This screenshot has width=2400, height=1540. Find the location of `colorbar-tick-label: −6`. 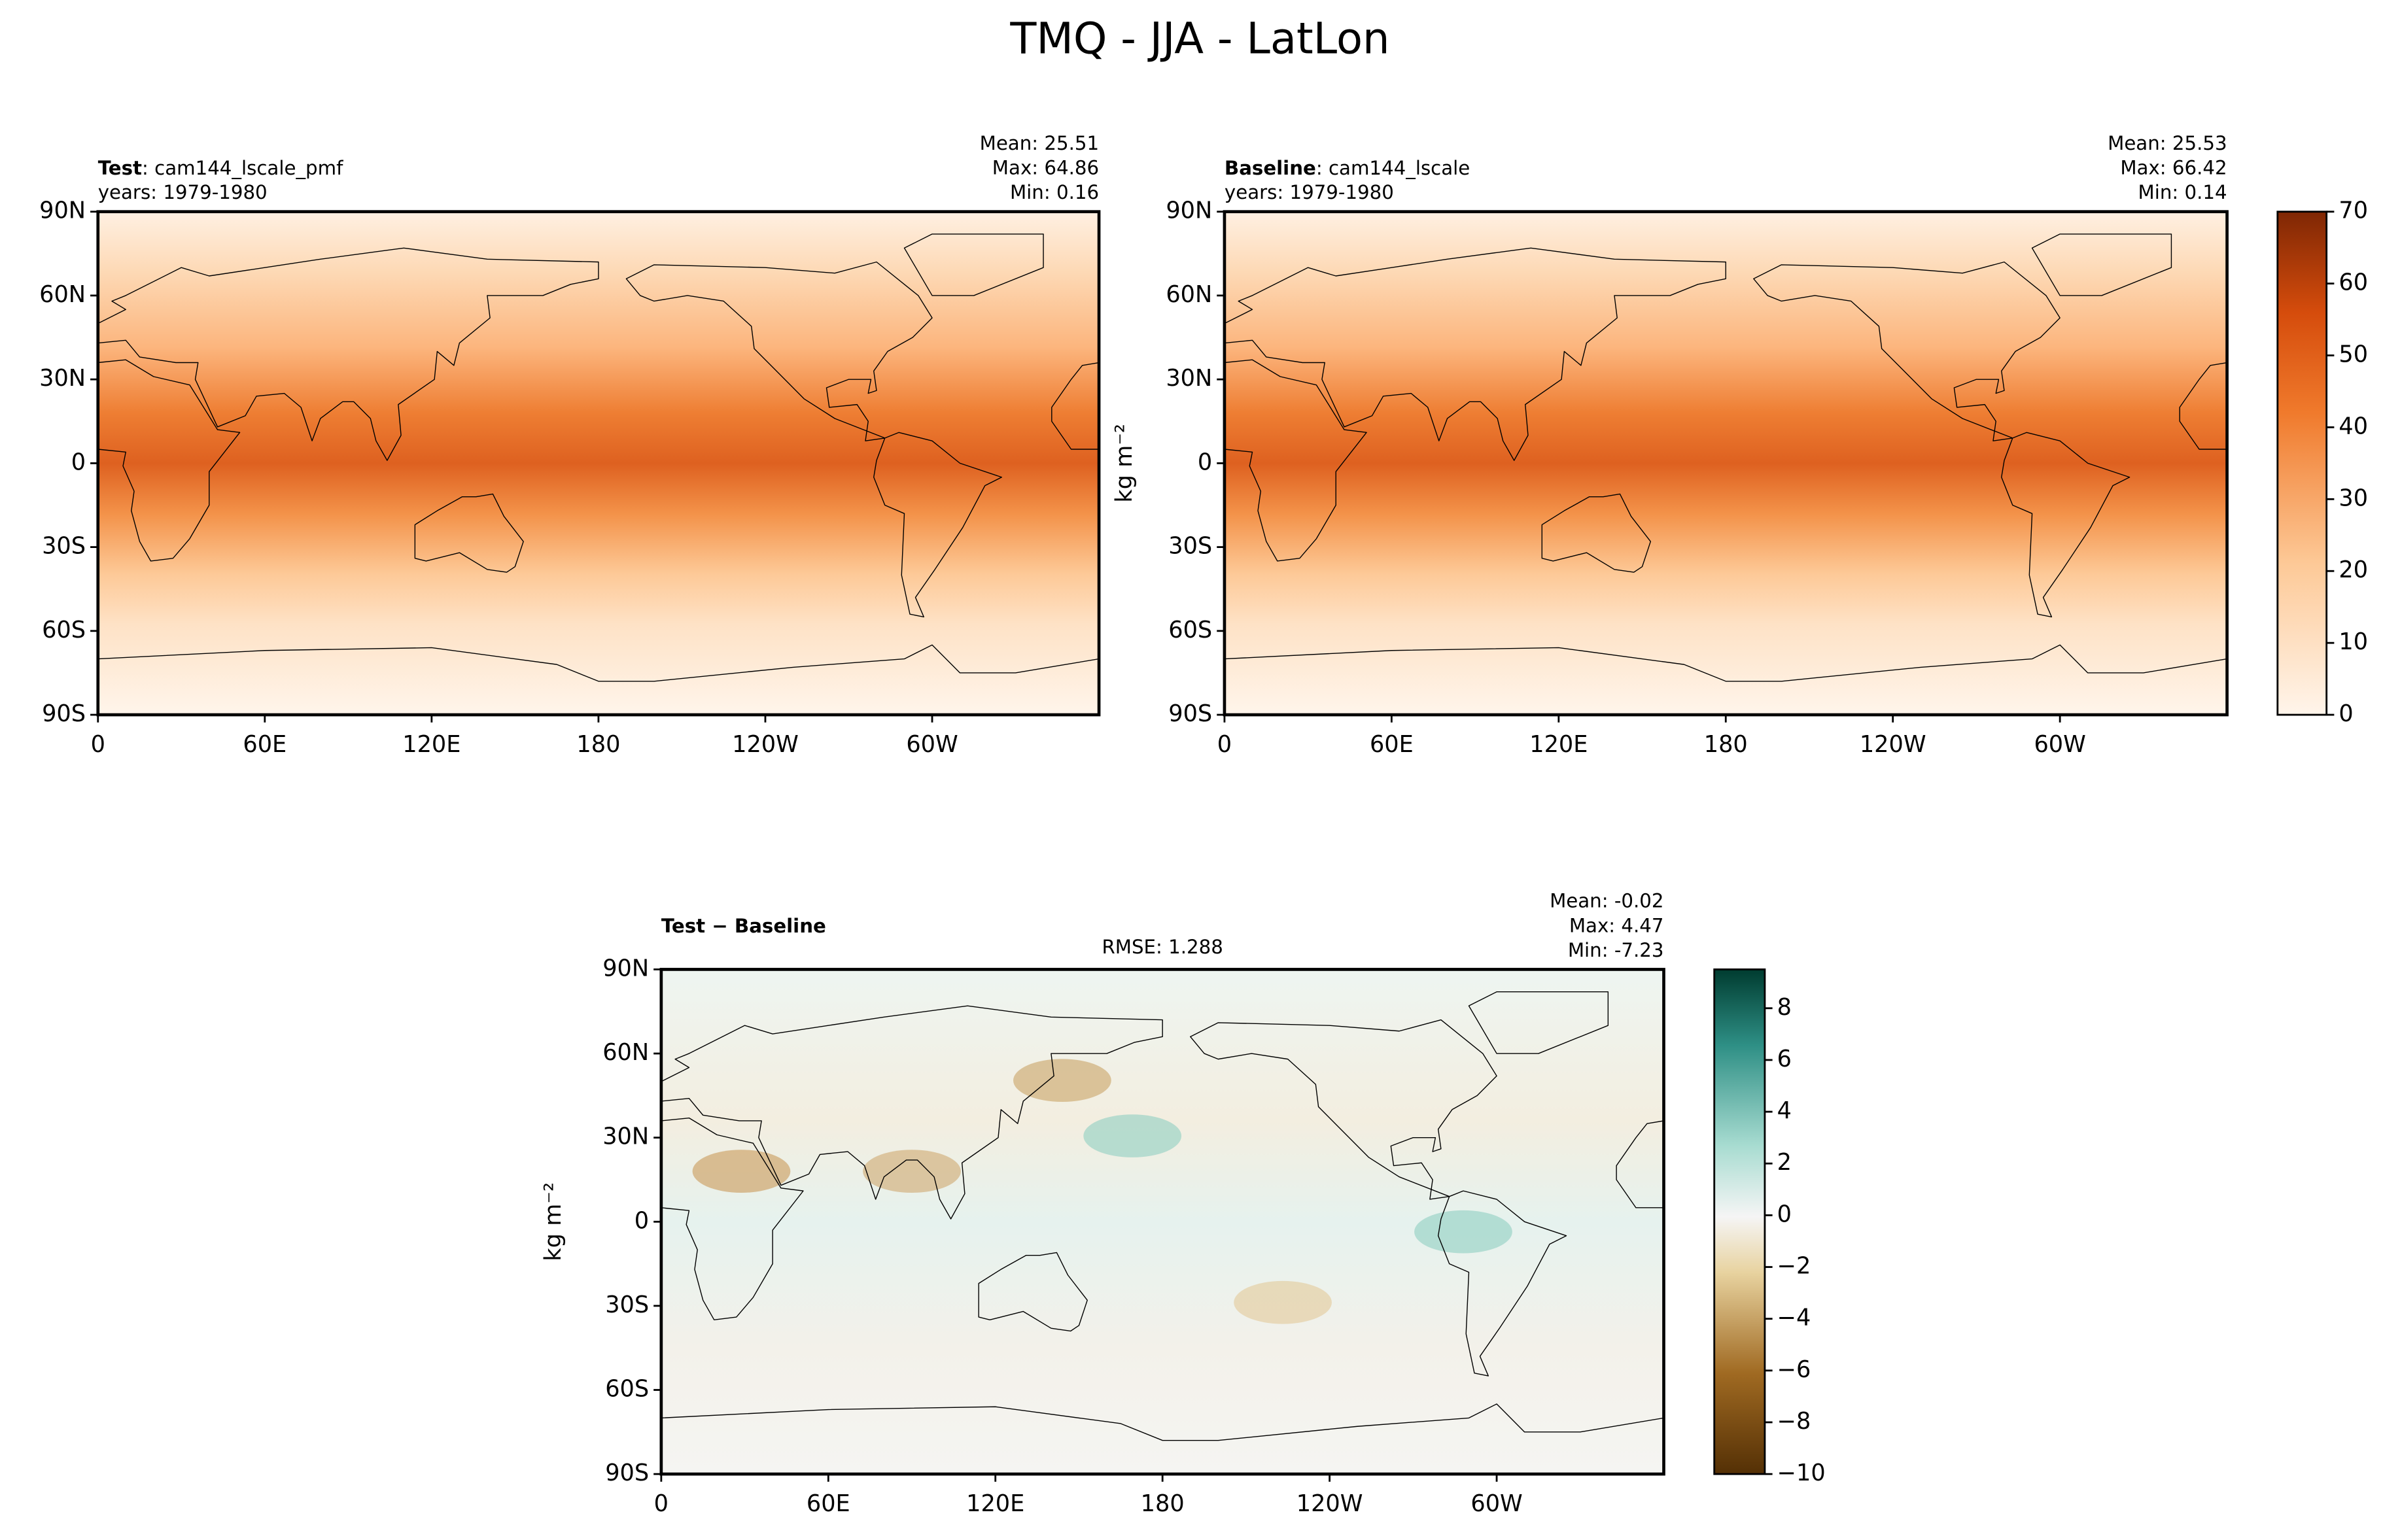

colorbar-tick-label: −6 is located at coordinates (1794, 1369).